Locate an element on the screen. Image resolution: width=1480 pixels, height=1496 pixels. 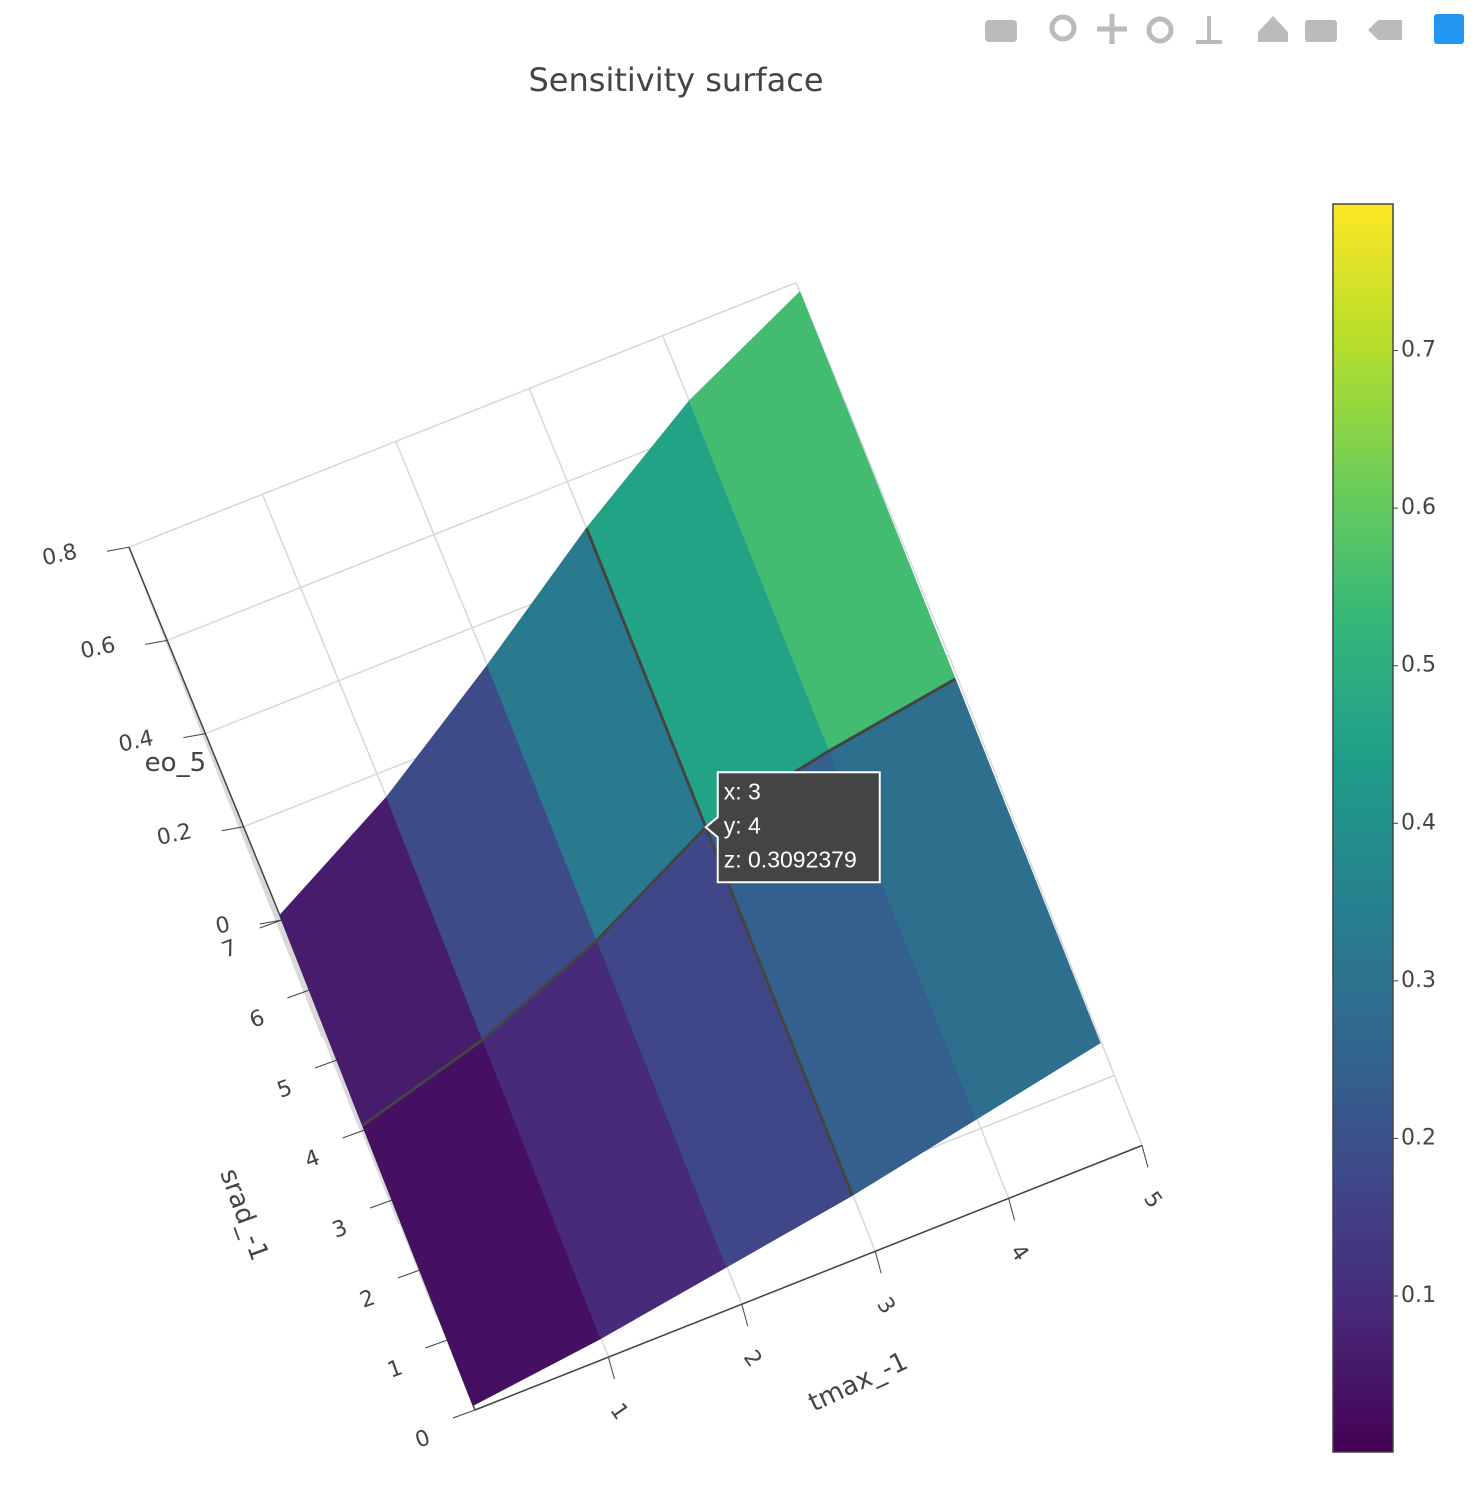
x-axis-title: tmax_-1 is located at coordinates (858, 1382).